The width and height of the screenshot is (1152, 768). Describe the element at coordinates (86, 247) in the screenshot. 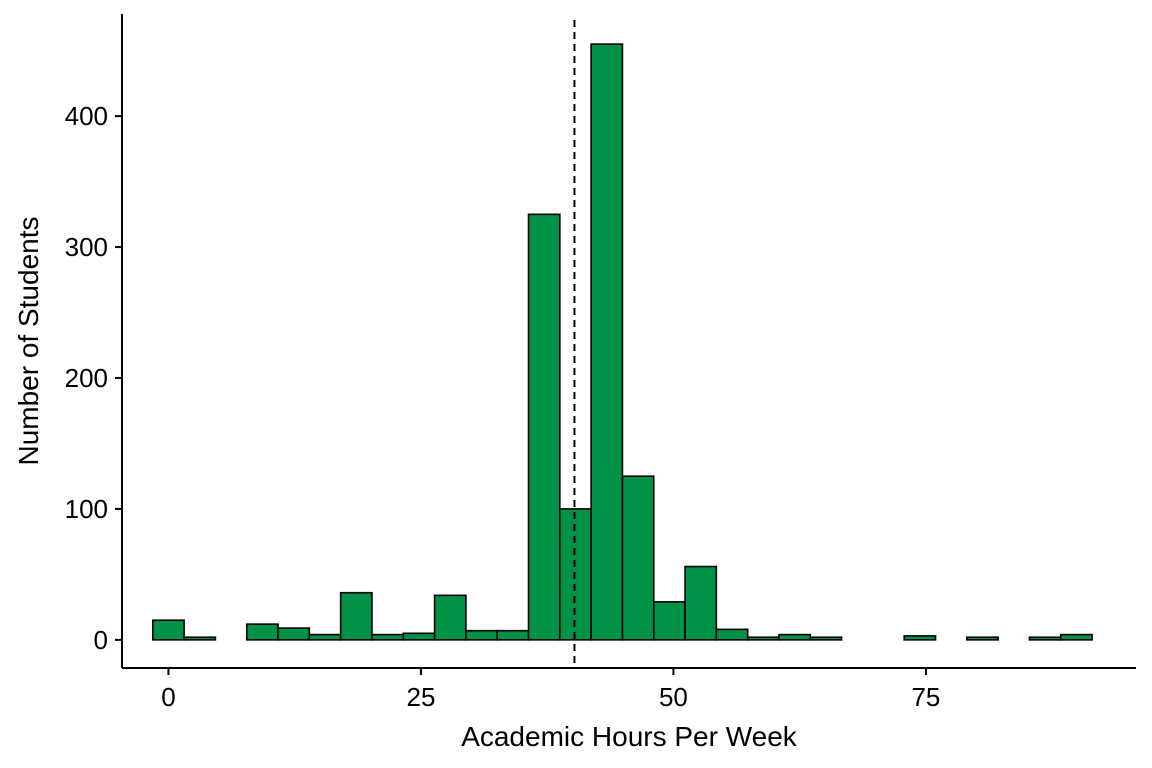

I see `y-tick-label: 300` at that location.